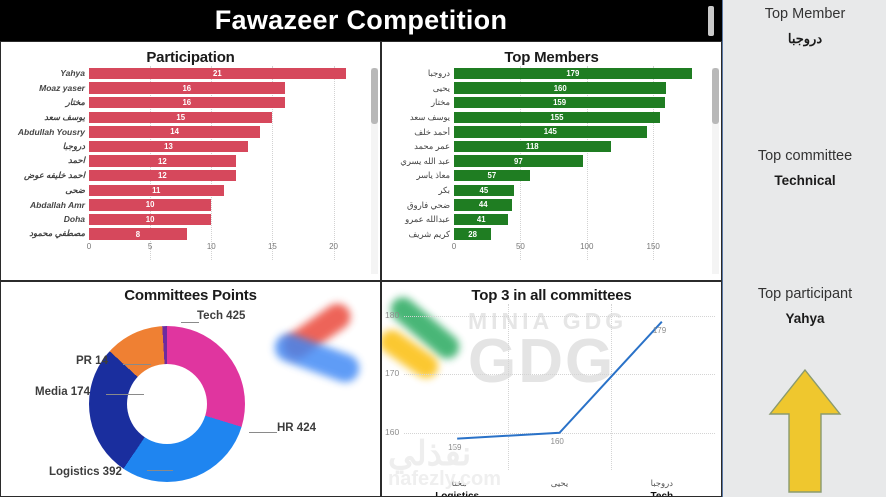  Describe the element at coordinates (392, 314) in the screenshot. I see `line-y-tick-label: 180` at that location.